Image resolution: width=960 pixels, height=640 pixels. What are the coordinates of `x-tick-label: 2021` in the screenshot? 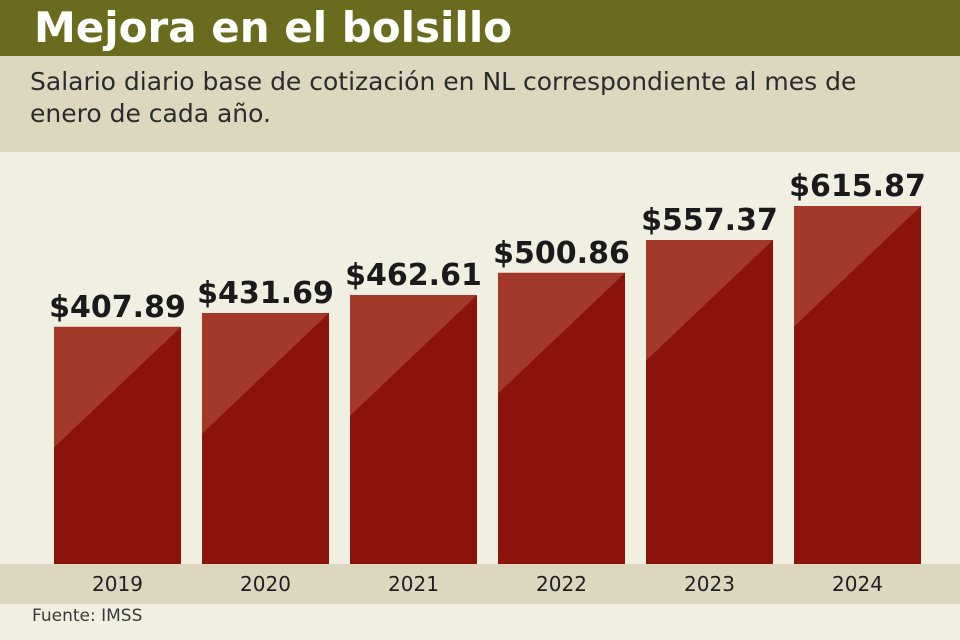 It's located at (413, 584).